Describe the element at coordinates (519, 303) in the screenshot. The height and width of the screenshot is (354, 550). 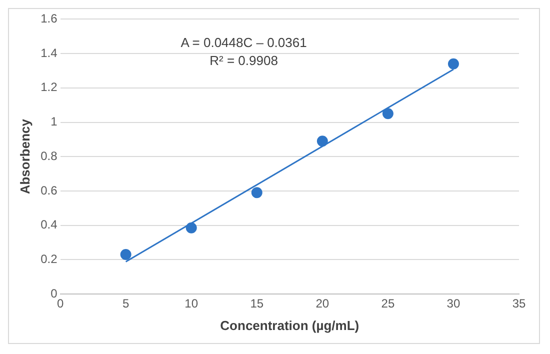
I see `x-tick-label: 35` at that location.